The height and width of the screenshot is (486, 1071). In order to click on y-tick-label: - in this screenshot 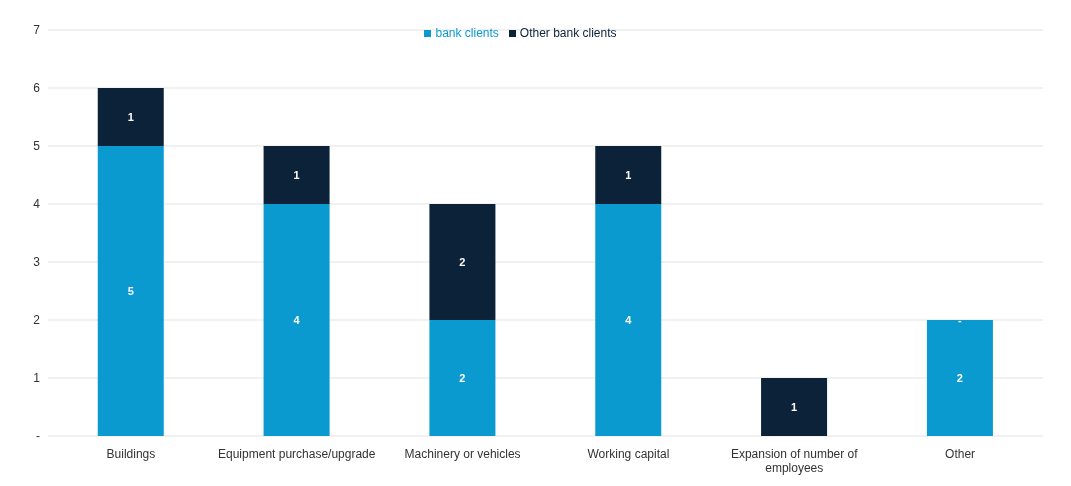, I will do `click(38, 436)`.